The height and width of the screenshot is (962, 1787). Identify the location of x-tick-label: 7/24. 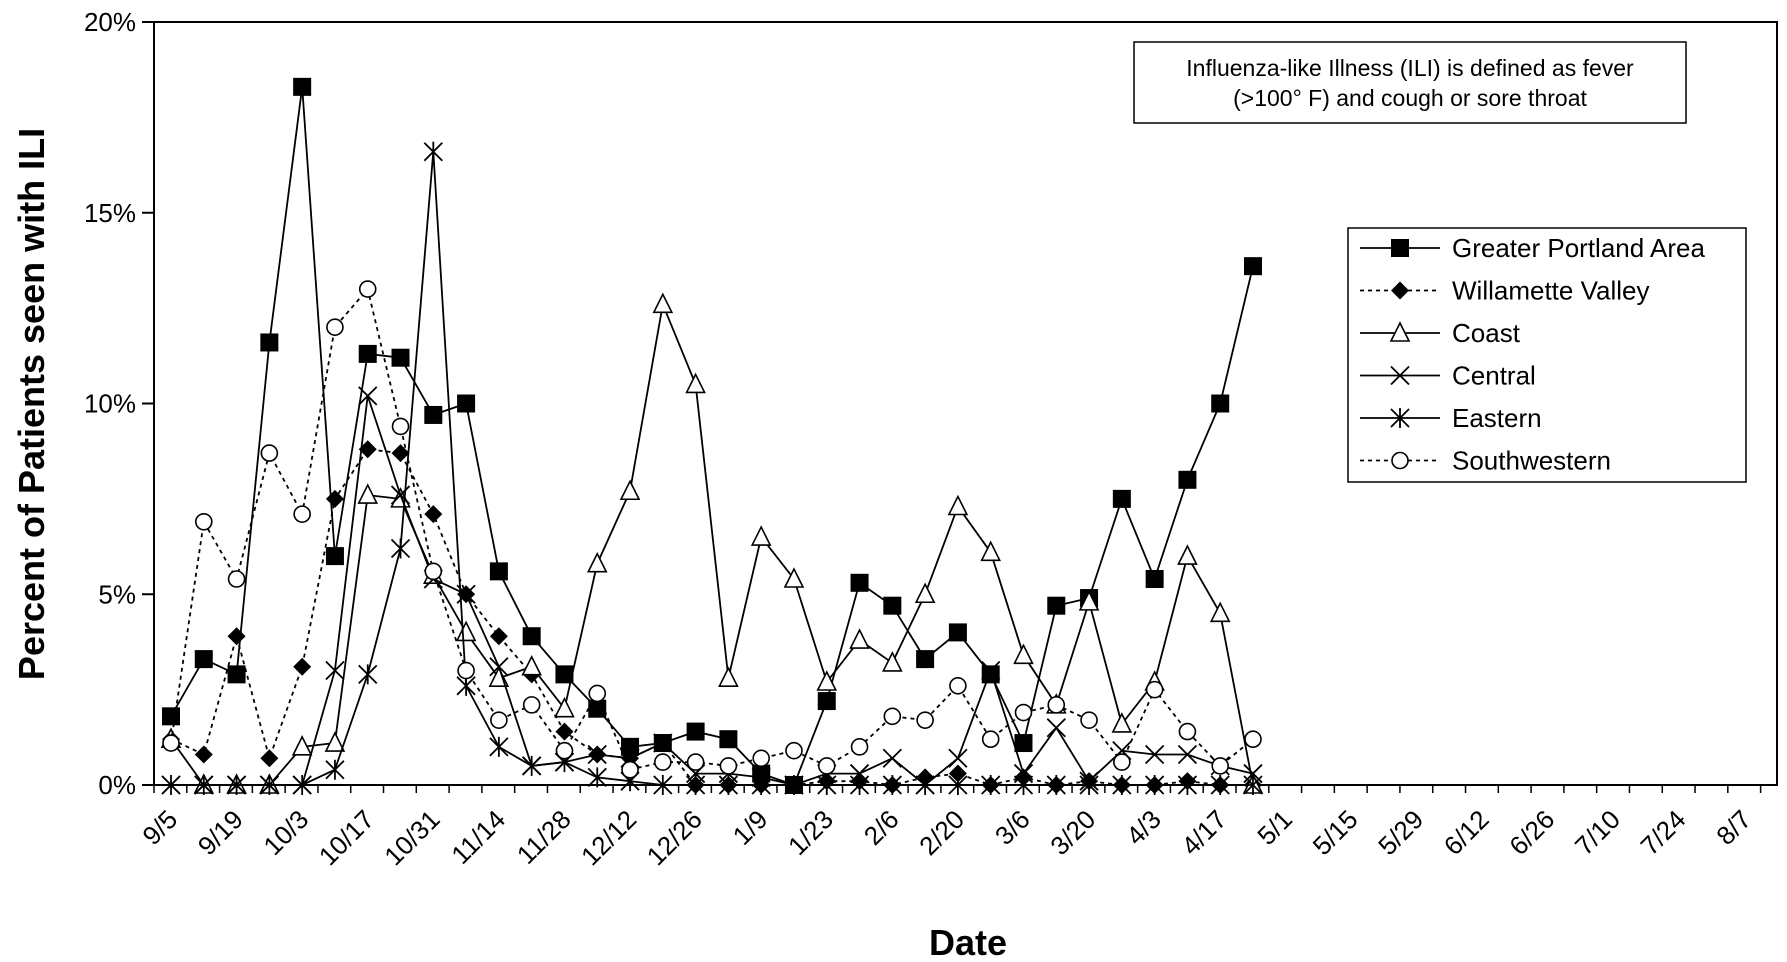
(1662, 832).